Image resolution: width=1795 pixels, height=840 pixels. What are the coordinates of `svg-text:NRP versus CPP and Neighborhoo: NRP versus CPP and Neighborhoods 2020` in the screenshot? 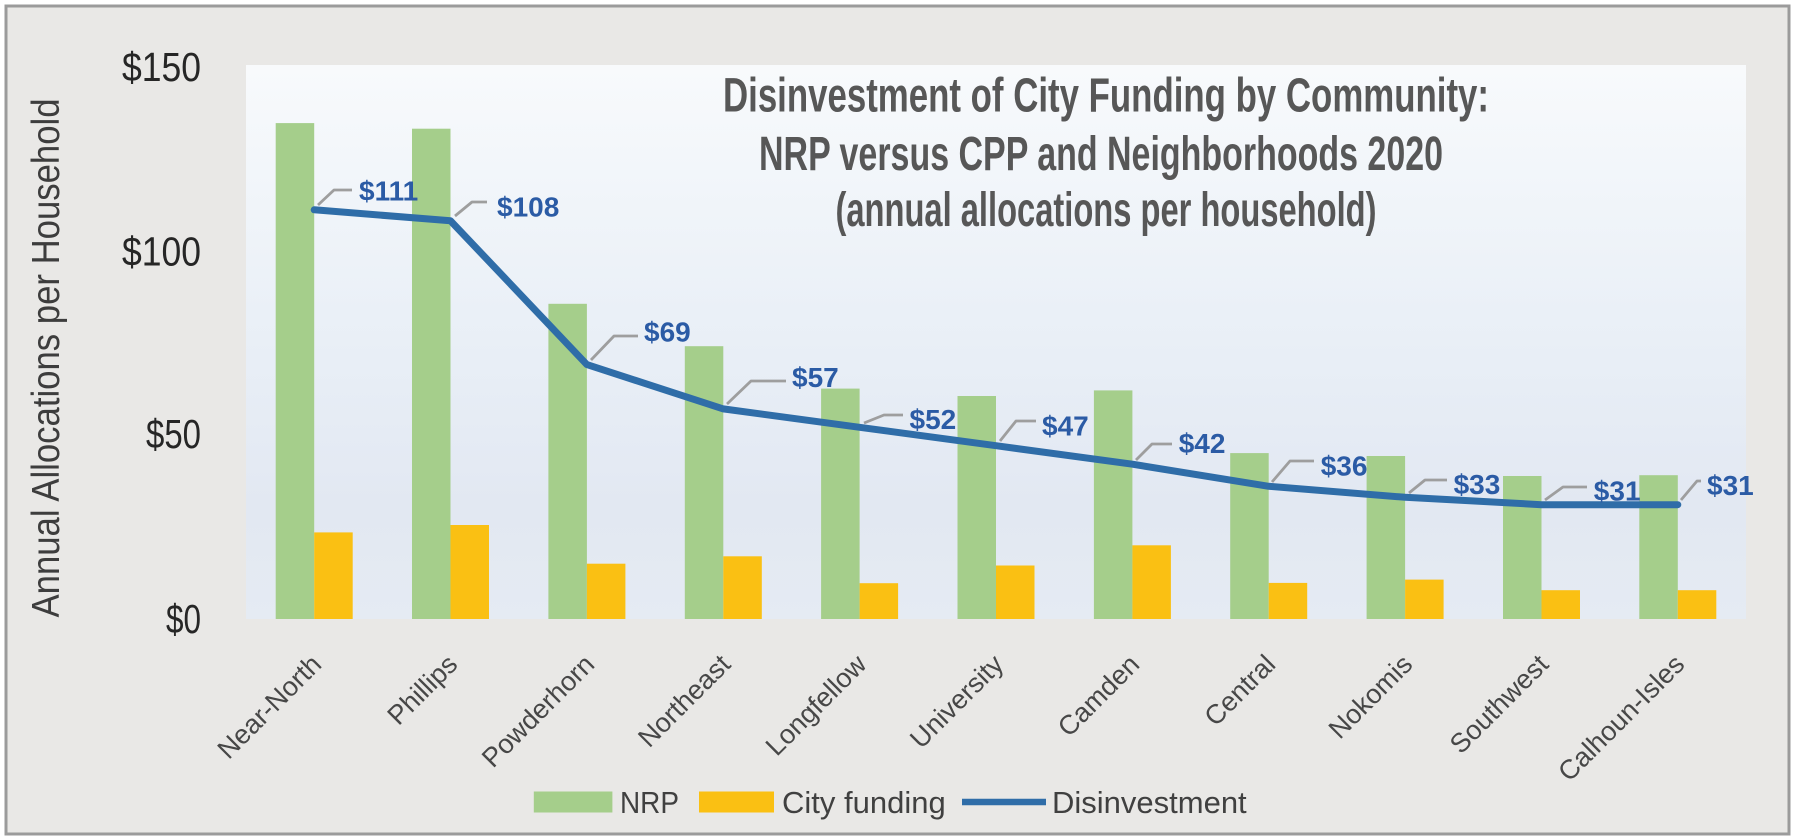 It's located at (1101, 154).